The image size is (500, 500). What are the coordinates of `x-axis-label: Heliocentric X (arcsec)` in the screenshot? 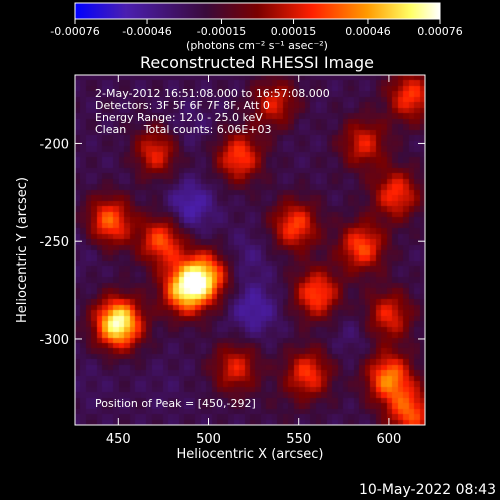 It's located at (250, 454).